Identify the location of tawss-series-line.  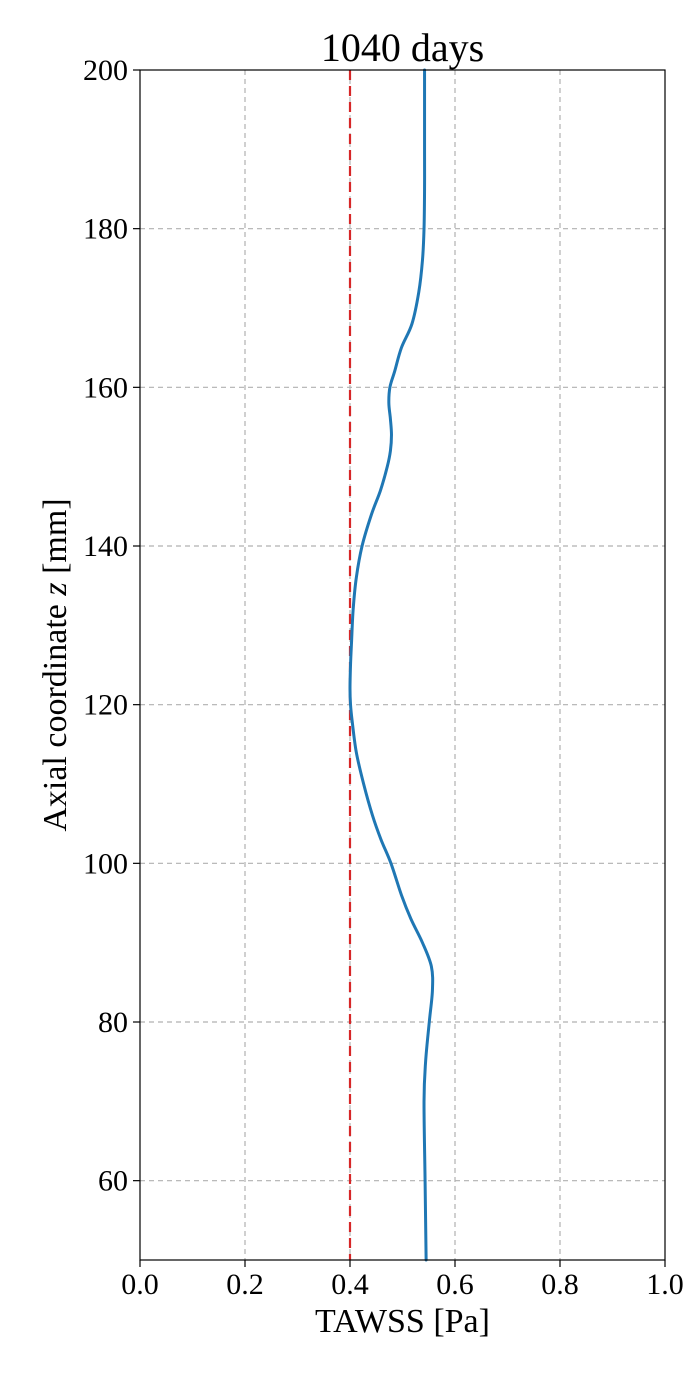
(391, 665).